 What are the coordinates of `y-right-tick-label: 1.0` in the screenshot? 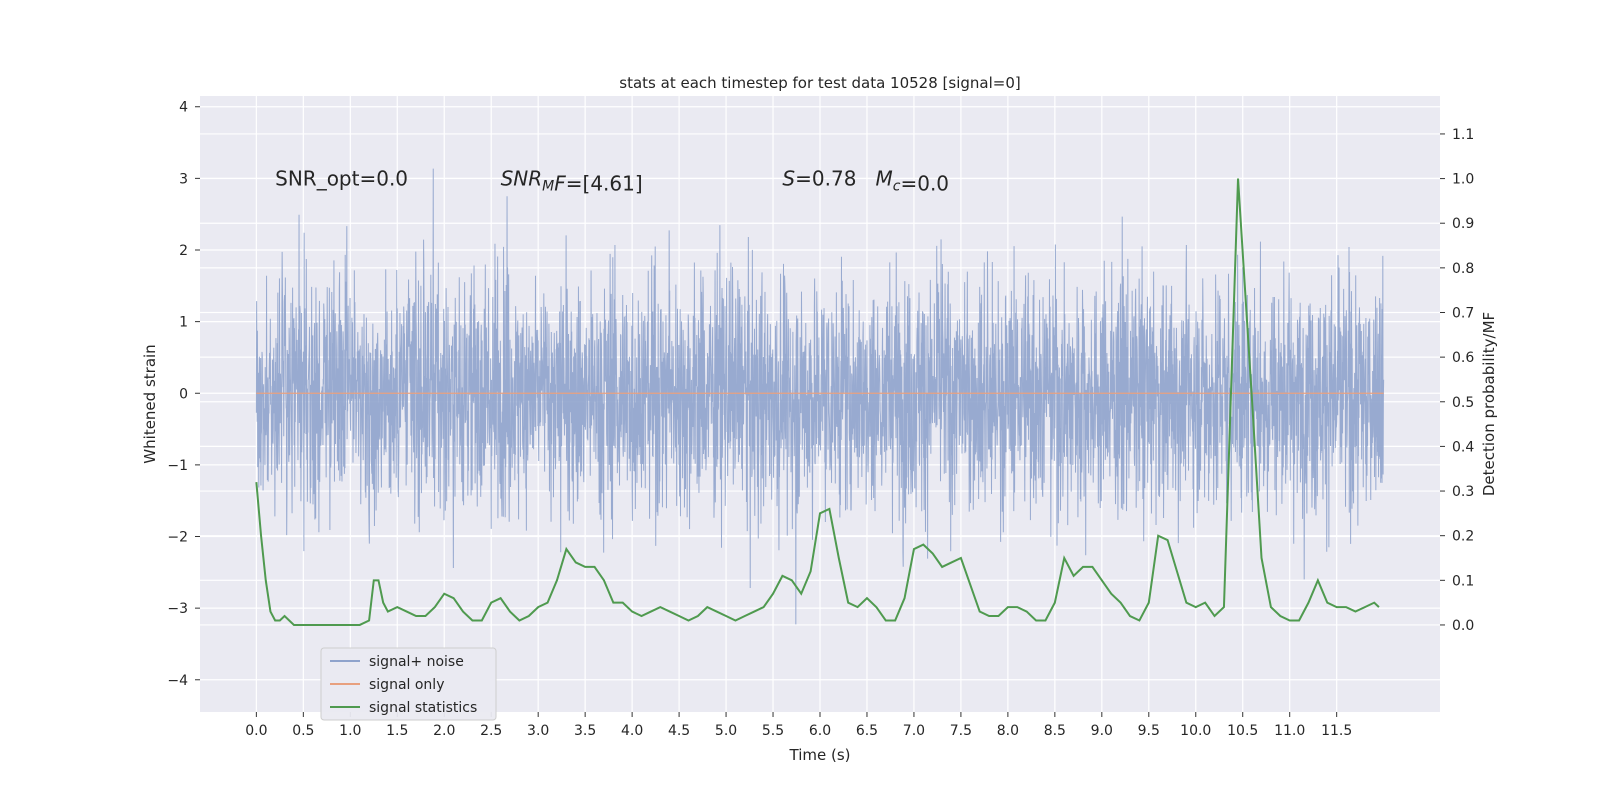 It's located at (1463, 180).